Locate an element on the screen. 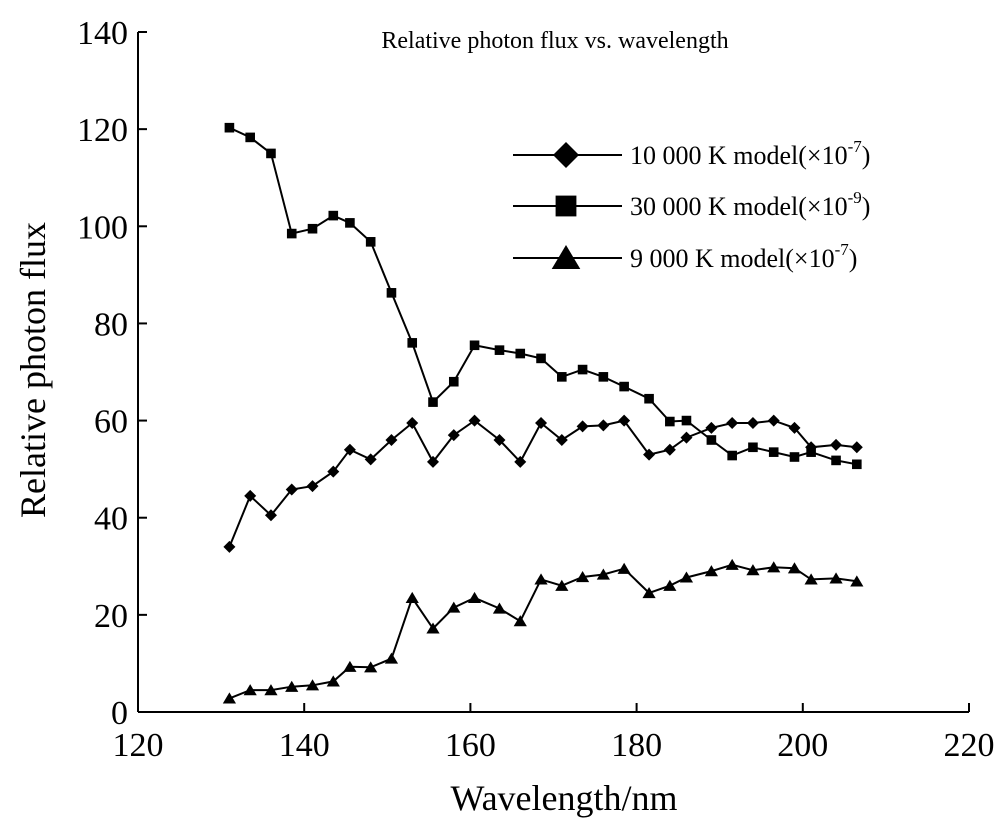  series-line is located at coordinates (543, 631).